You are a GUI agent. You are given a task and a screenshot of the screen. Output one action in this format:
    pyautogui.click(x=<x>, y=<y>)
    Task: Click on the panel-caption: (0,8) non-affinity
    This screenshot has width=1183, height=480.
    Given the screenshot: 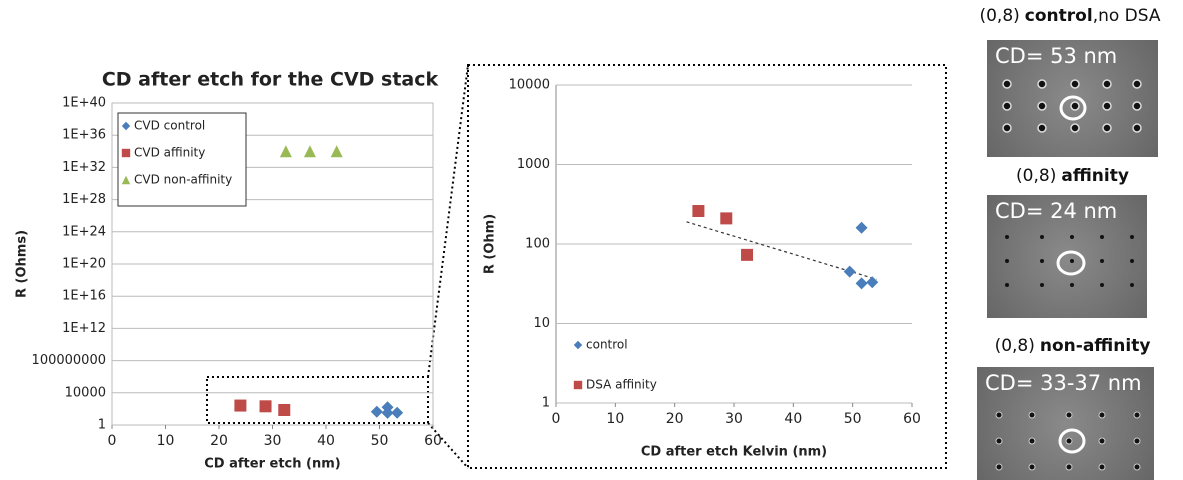 What is the action you would take?
    pyautogui.click(x=1072, y=346)
    